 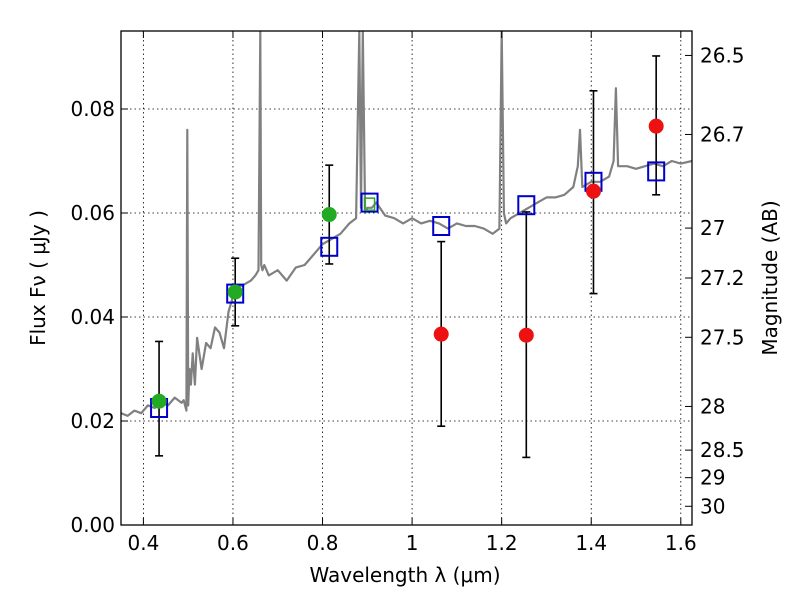 What do you see at coordinates (38, 278) in the screenshot?
I see `y-axis-title: Flux Fν ( μJy )` at bounding box center [38, 278].